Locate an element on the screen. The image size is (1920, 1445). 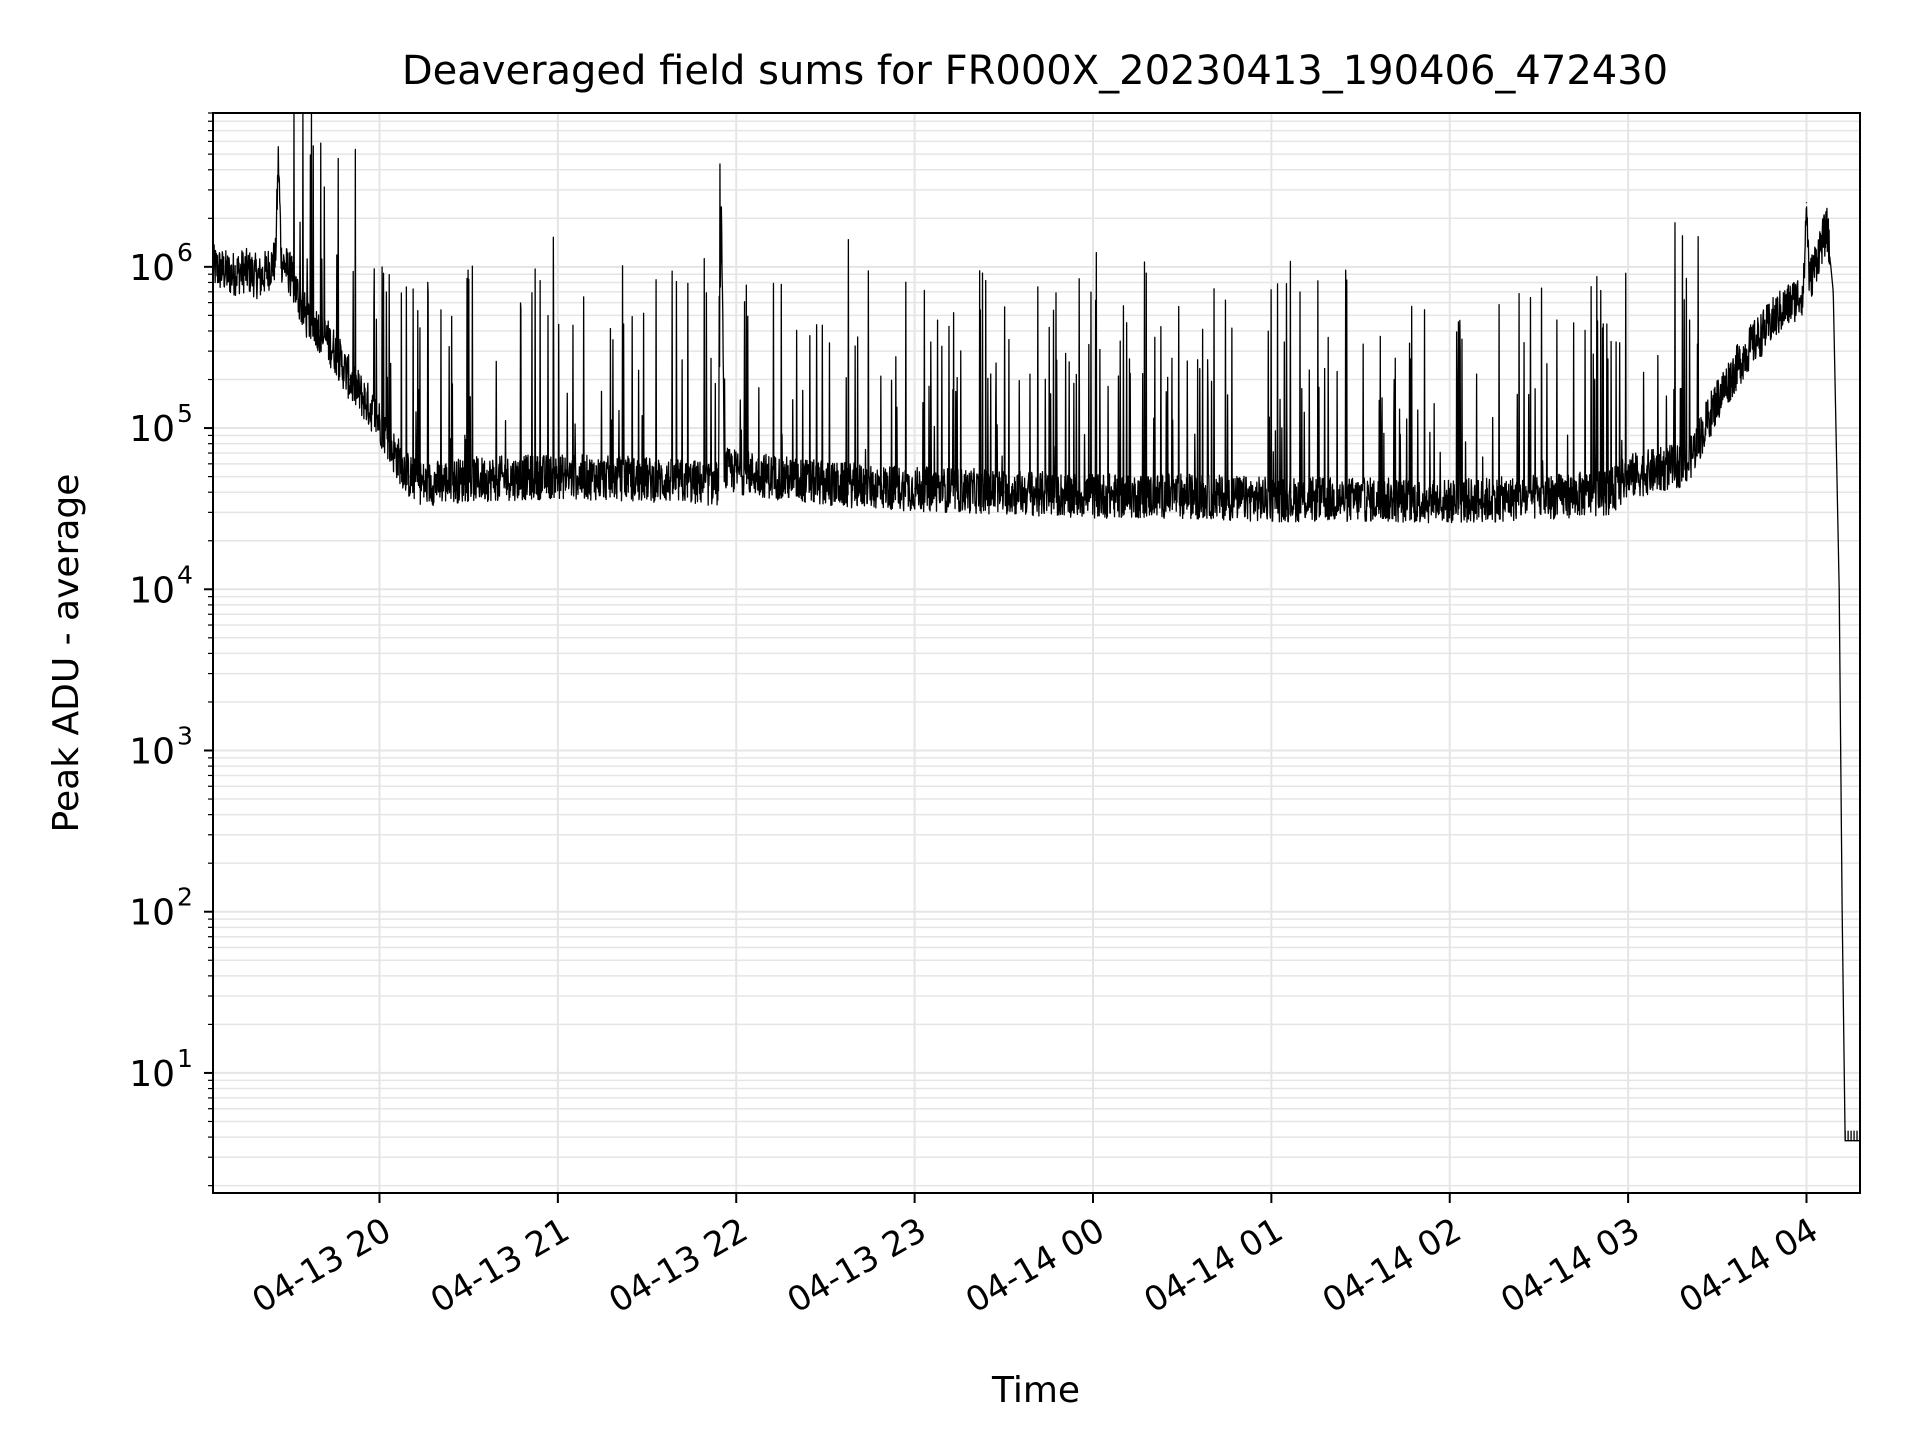
y-tick-label-exponent: 3 is located at coordinates (185, 735).